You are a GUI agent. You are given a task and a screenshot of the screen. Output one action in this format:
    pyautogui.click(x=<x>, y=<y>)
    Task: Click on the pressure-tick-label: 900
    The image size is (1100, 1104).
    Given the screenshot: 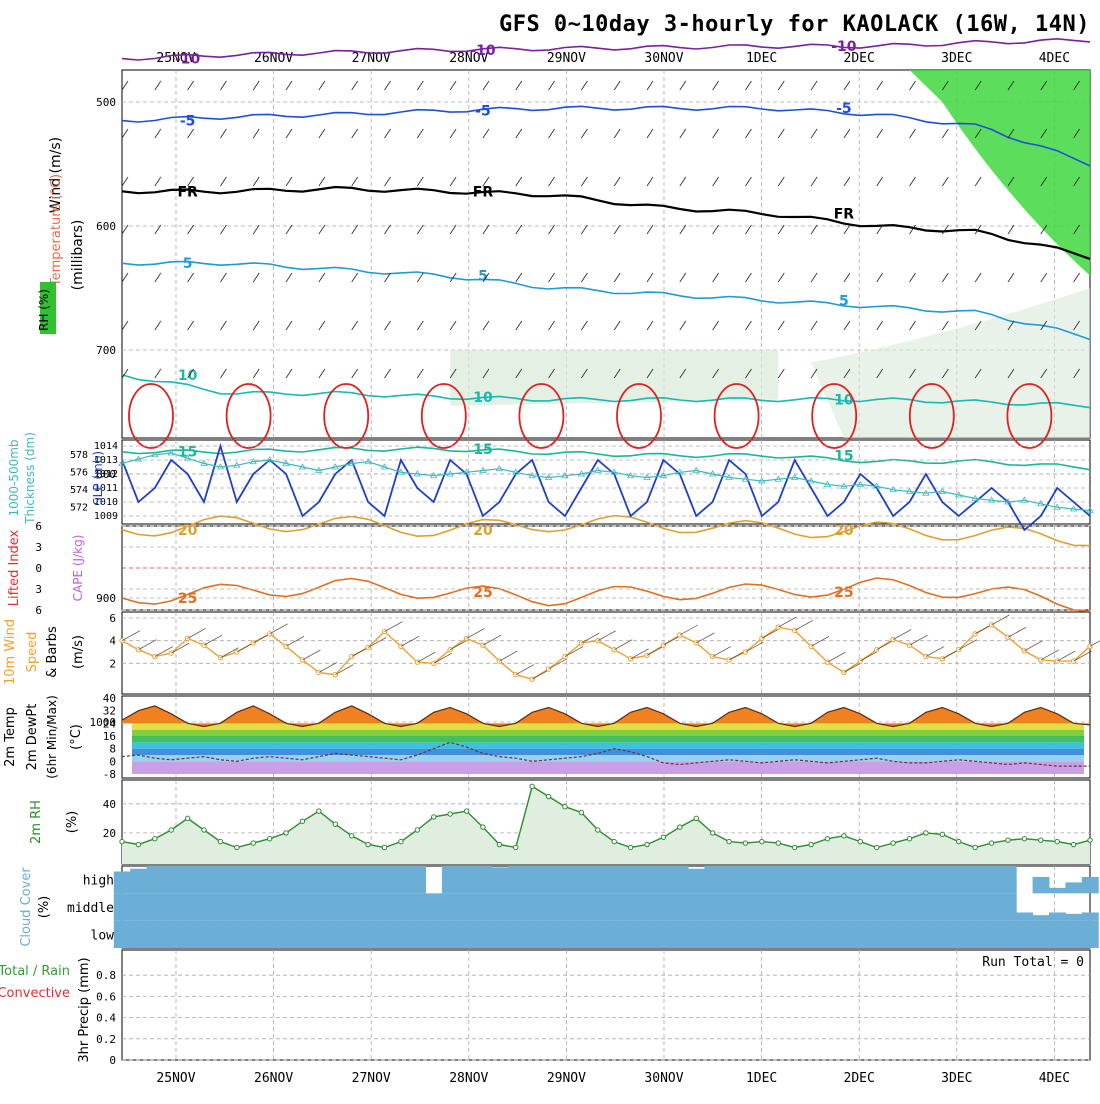 What is the action you would take?
    pyautogui.click(x=106, y=598)
    